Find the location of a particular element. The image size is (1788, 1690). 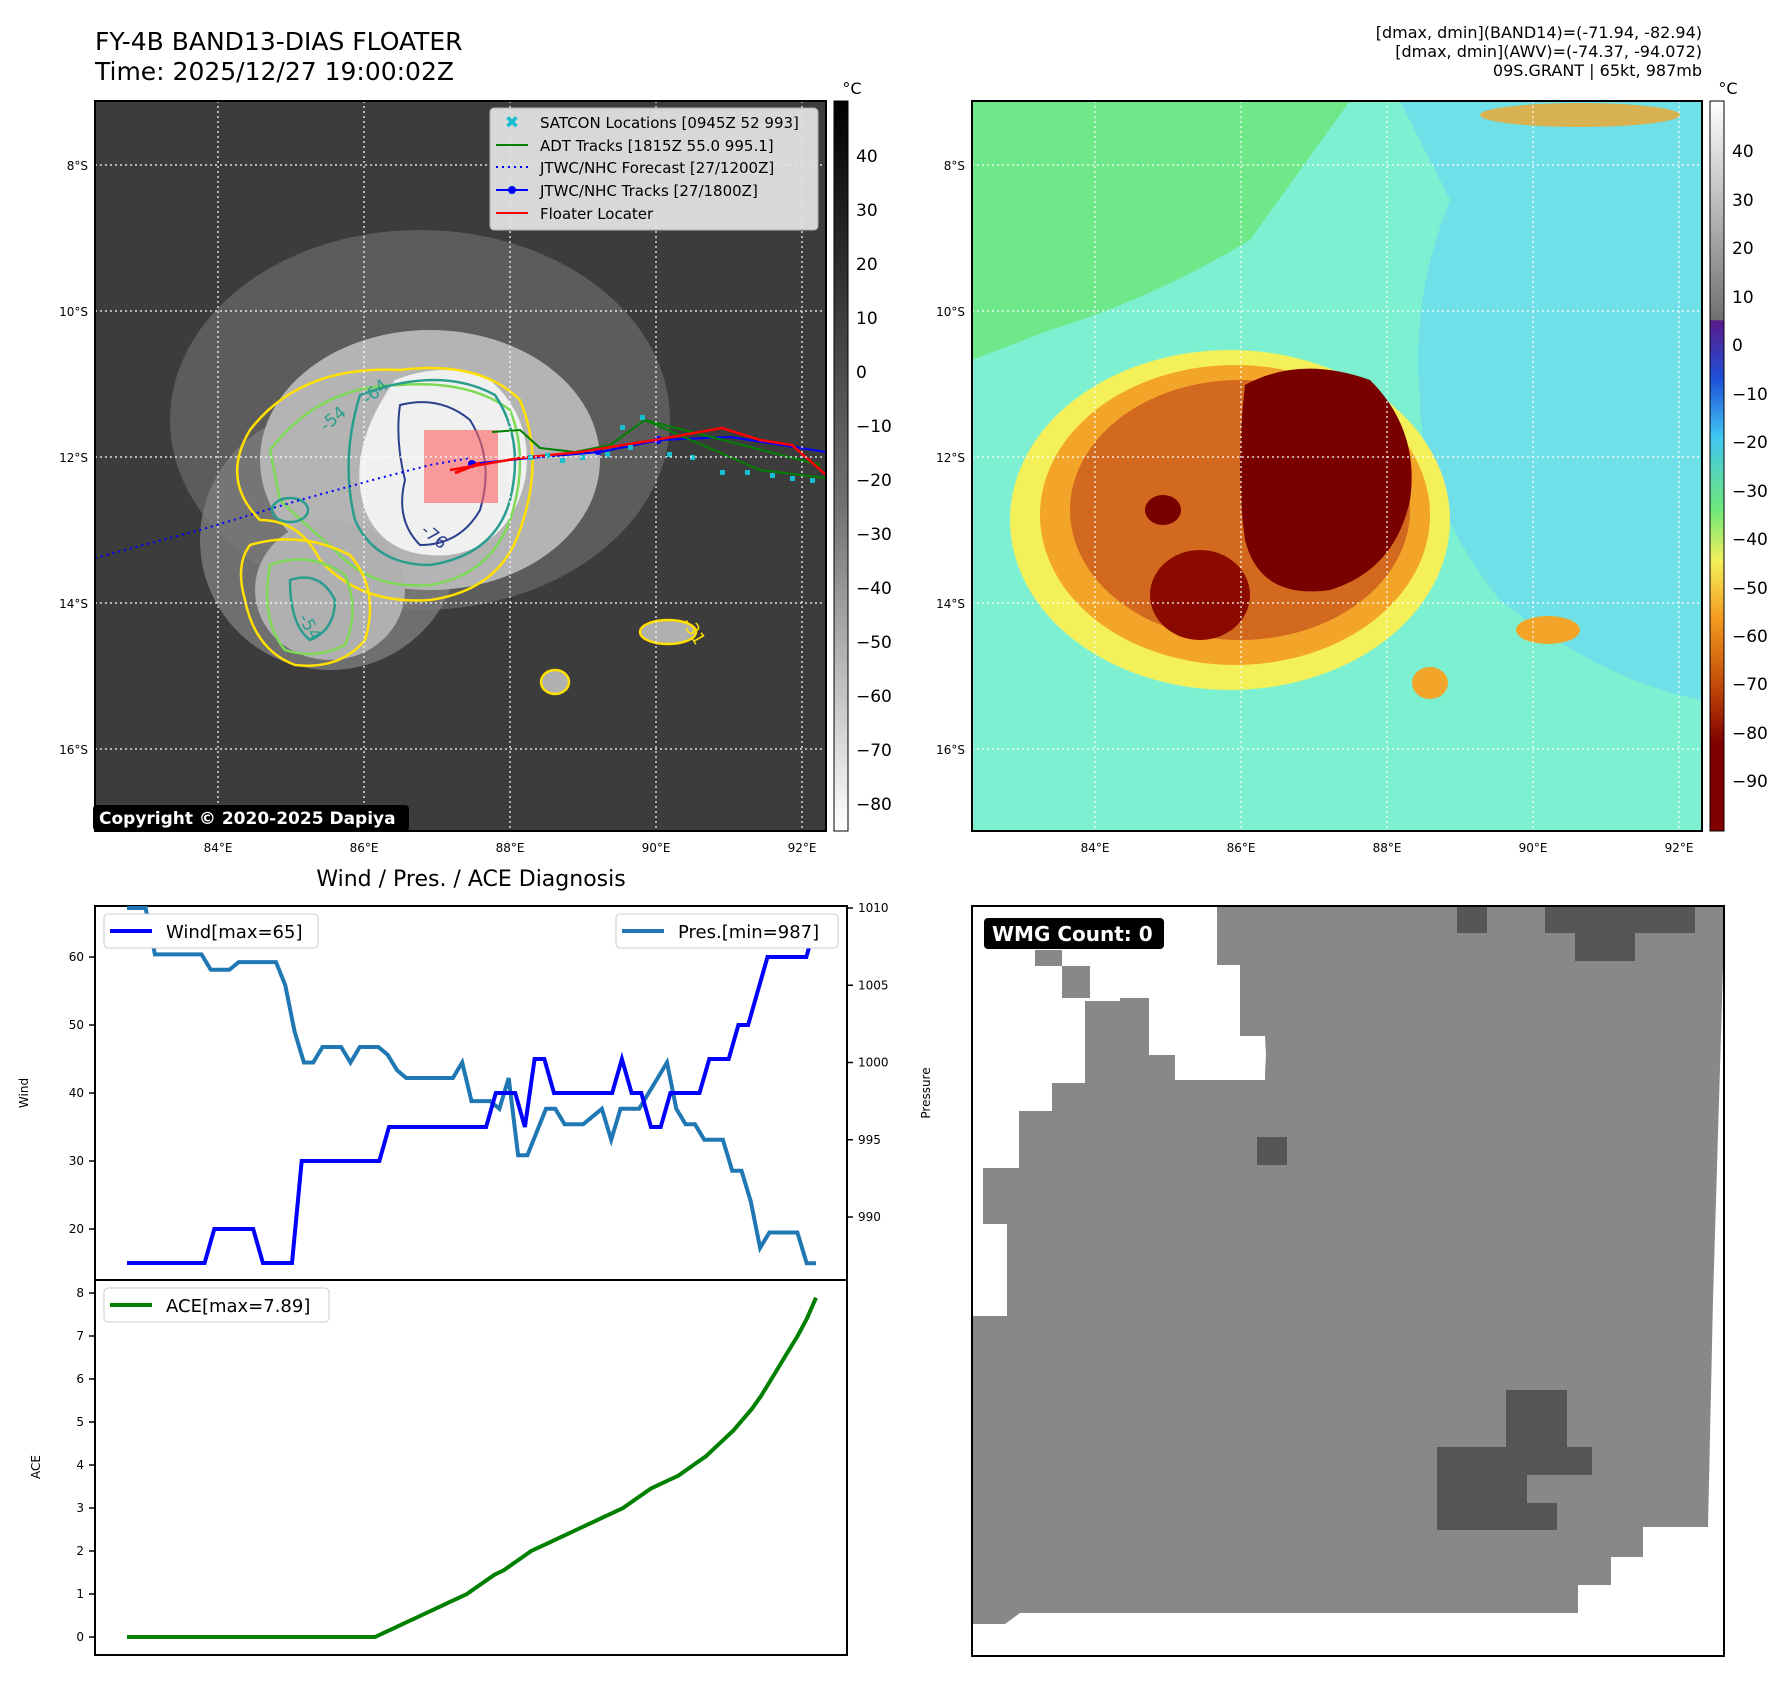

wind-legend-box is located at coordinates (211, 931).